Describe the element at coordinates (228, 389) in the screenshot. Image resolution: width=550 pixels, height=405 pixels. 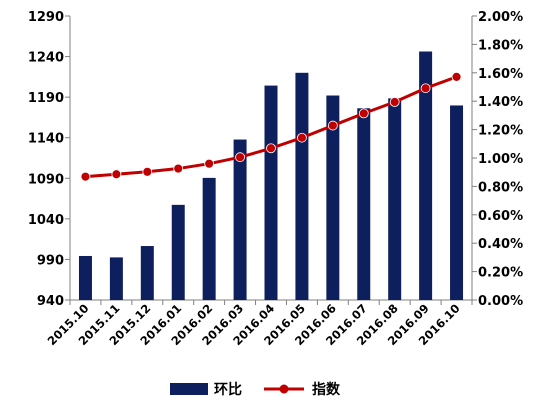
I see `legend-label-bar: 环比` at that location.